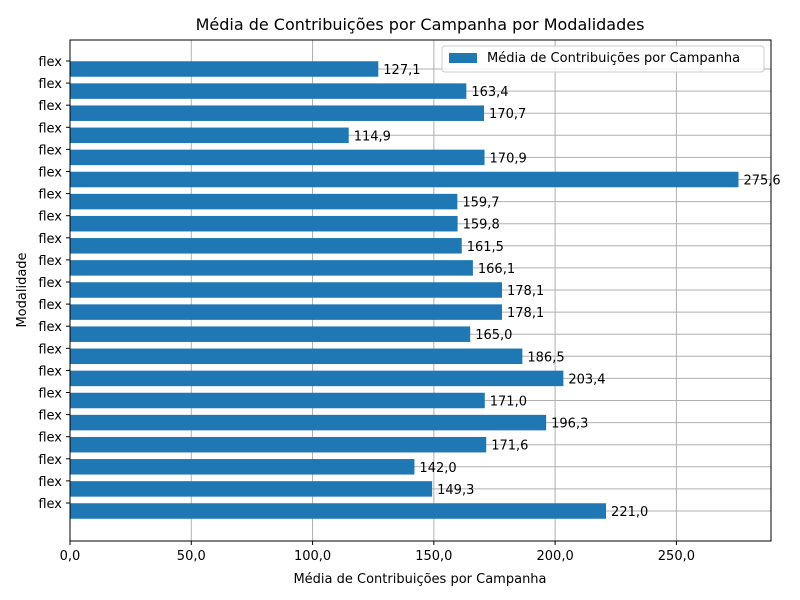  What do you see at coordinates (372, 136) in the screenshot?
I see `bar-value-label: 114,9` at bounding box center [372, 136].